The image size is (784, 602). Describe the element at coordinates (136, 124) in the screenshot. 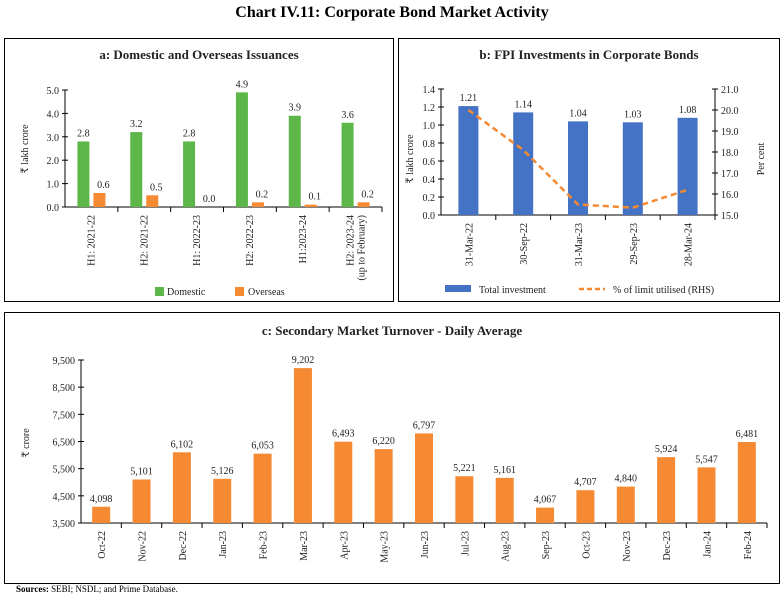

I see `data-label: 3.2` at that location.